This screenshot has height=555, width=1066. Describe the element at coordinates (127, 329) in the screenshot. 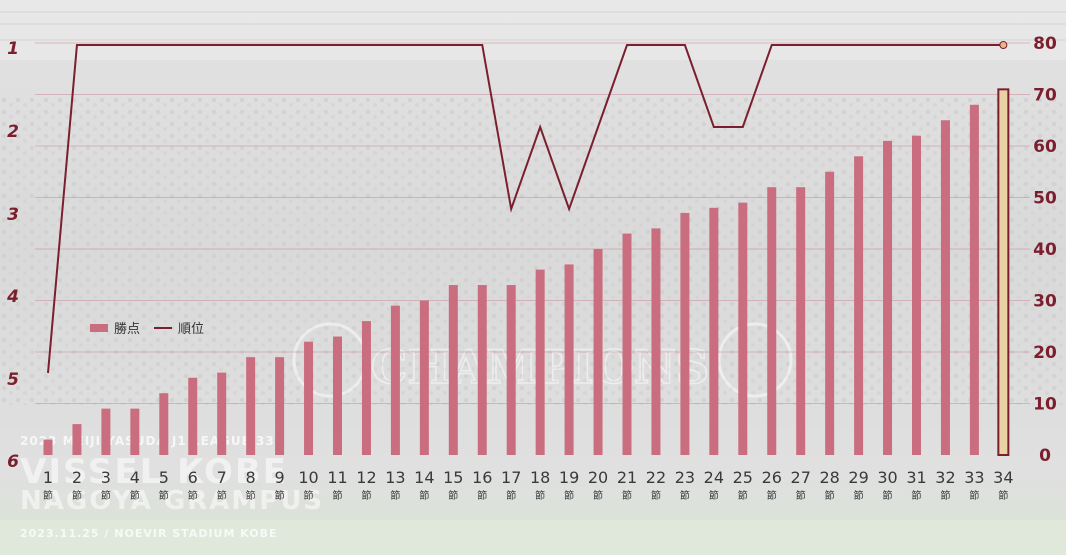

I see `legend-bar-label: 勝点` at that location.